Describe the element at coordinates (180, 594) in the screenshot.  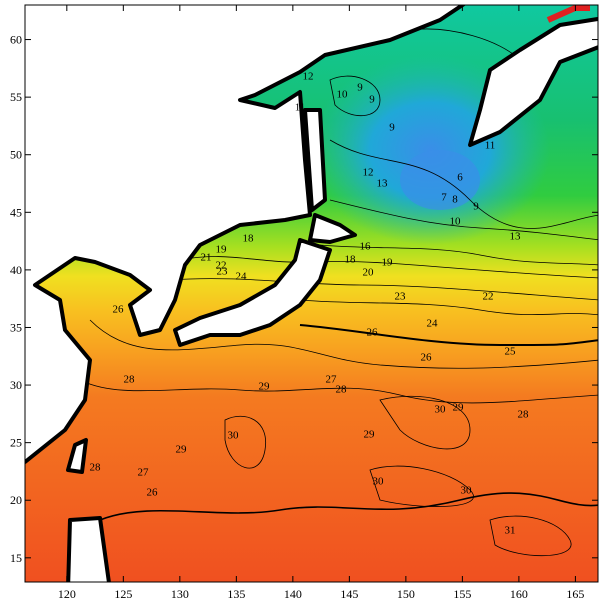
I see `x-tick-label: 130` at that location.